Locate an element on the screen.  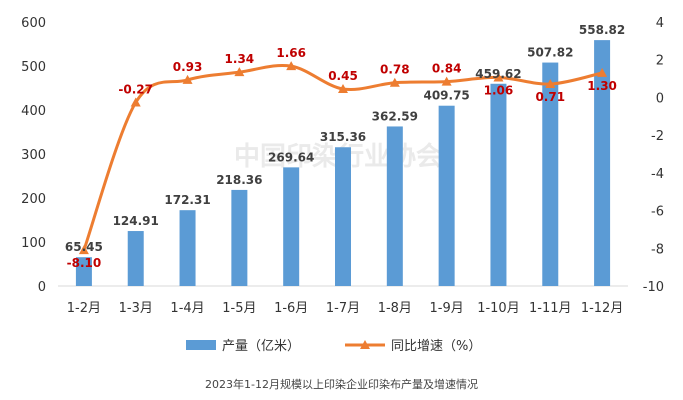
bar-value-label: 558.82 is located at coordinates (602, 30).